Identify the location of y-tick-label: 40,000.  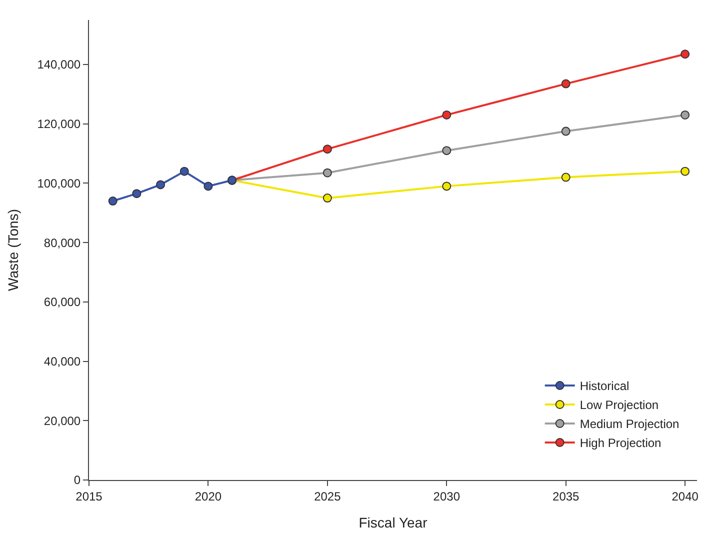
(62, 361).